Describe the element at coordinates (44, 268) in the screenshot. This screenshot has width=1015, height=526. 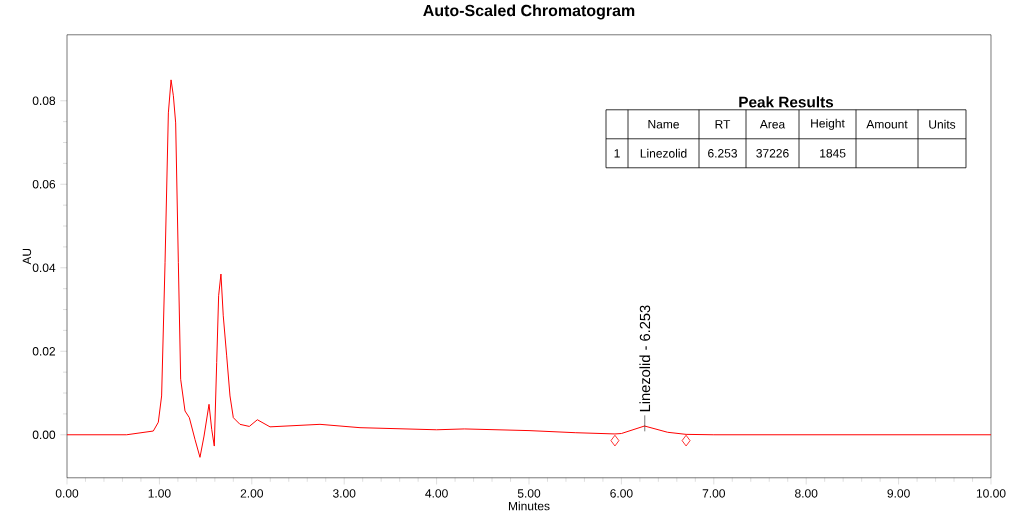
I see `y-tick-label: 0.04` at that location.